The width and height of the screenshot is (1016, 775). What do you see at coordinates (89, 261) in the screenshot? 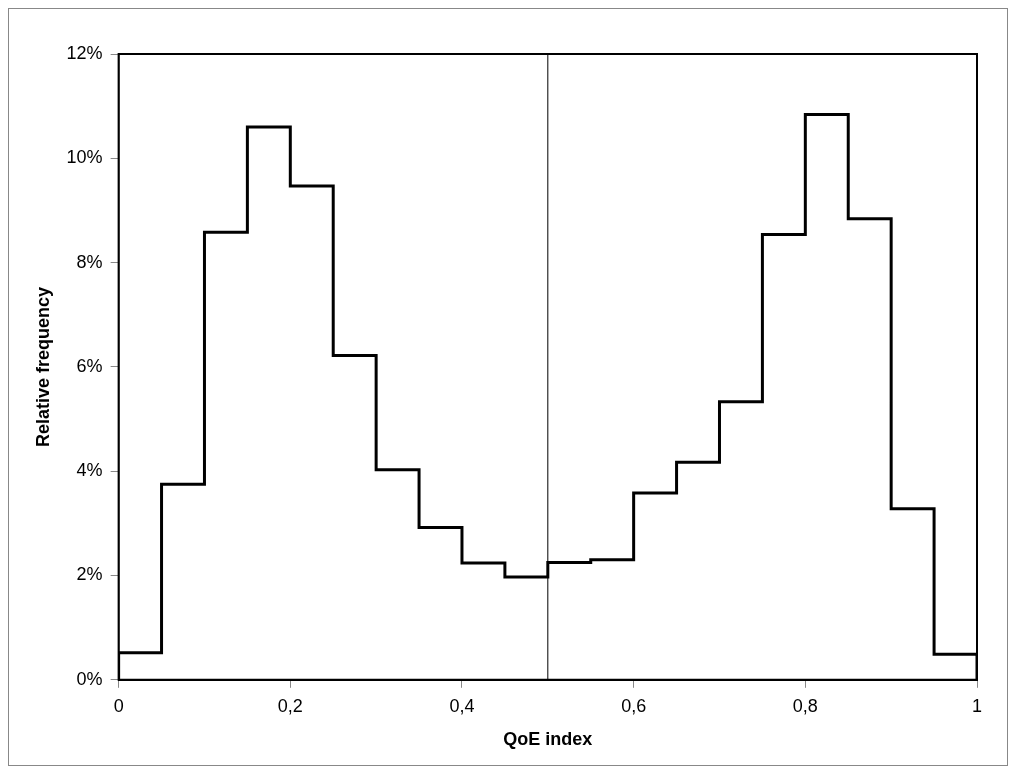
I see `y-tick-label: 8%` at bounding box center [89, 261].